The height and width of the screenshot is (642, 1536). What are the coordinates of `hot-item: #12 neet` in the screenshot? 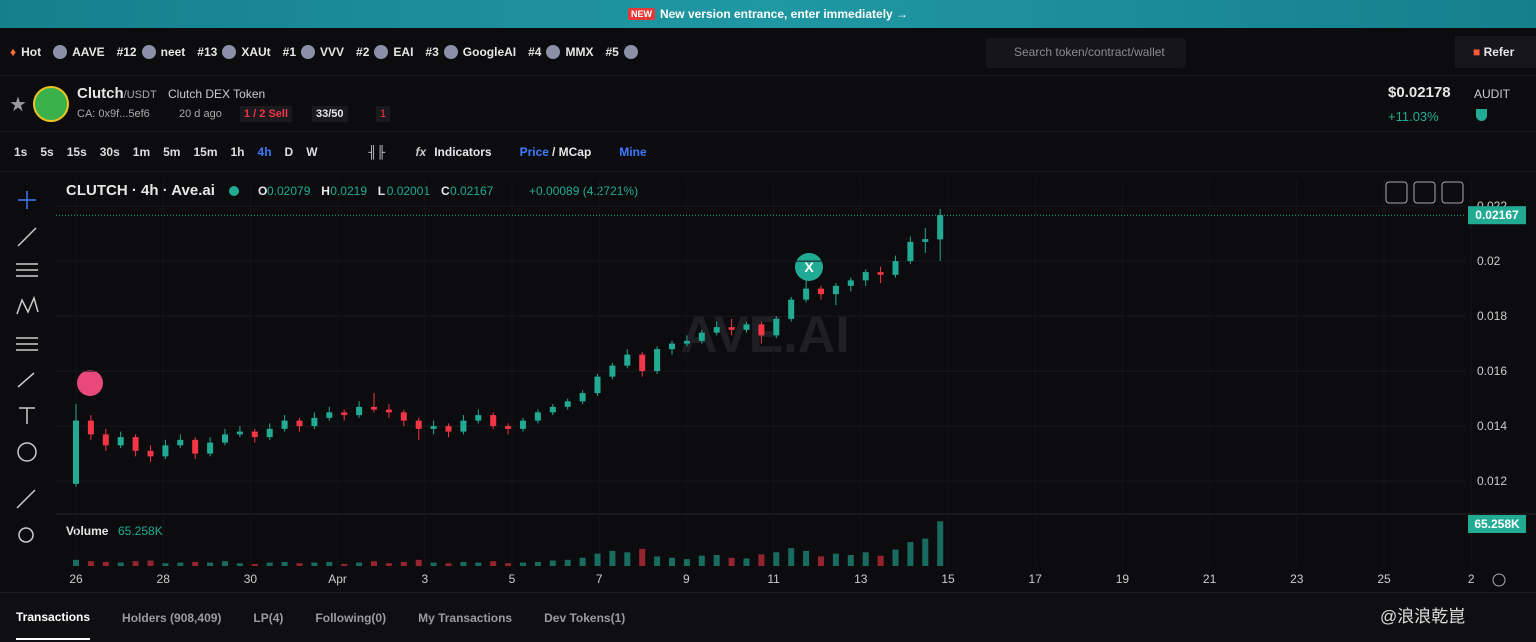 It's located at (151, 51).